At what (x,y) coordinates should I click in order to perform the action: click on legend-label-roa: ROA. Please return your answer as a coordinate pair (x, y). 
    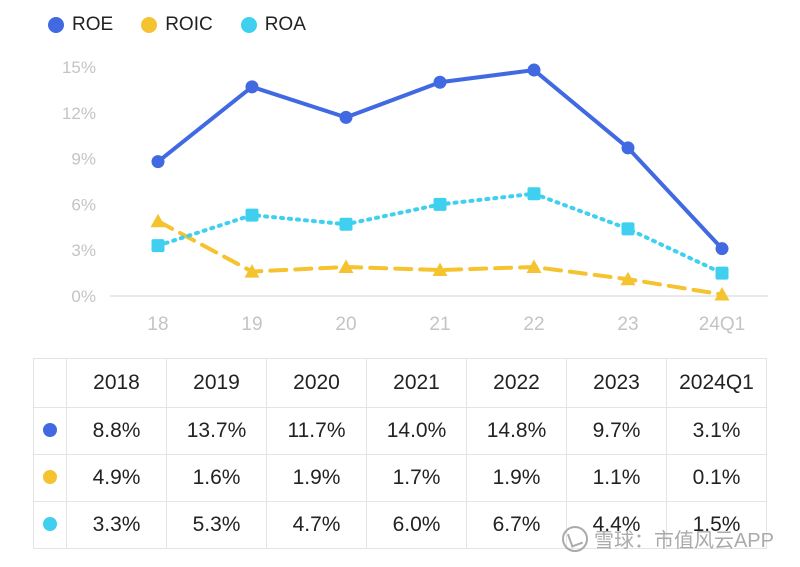
    Looking at the image, I should click on (285, 24).